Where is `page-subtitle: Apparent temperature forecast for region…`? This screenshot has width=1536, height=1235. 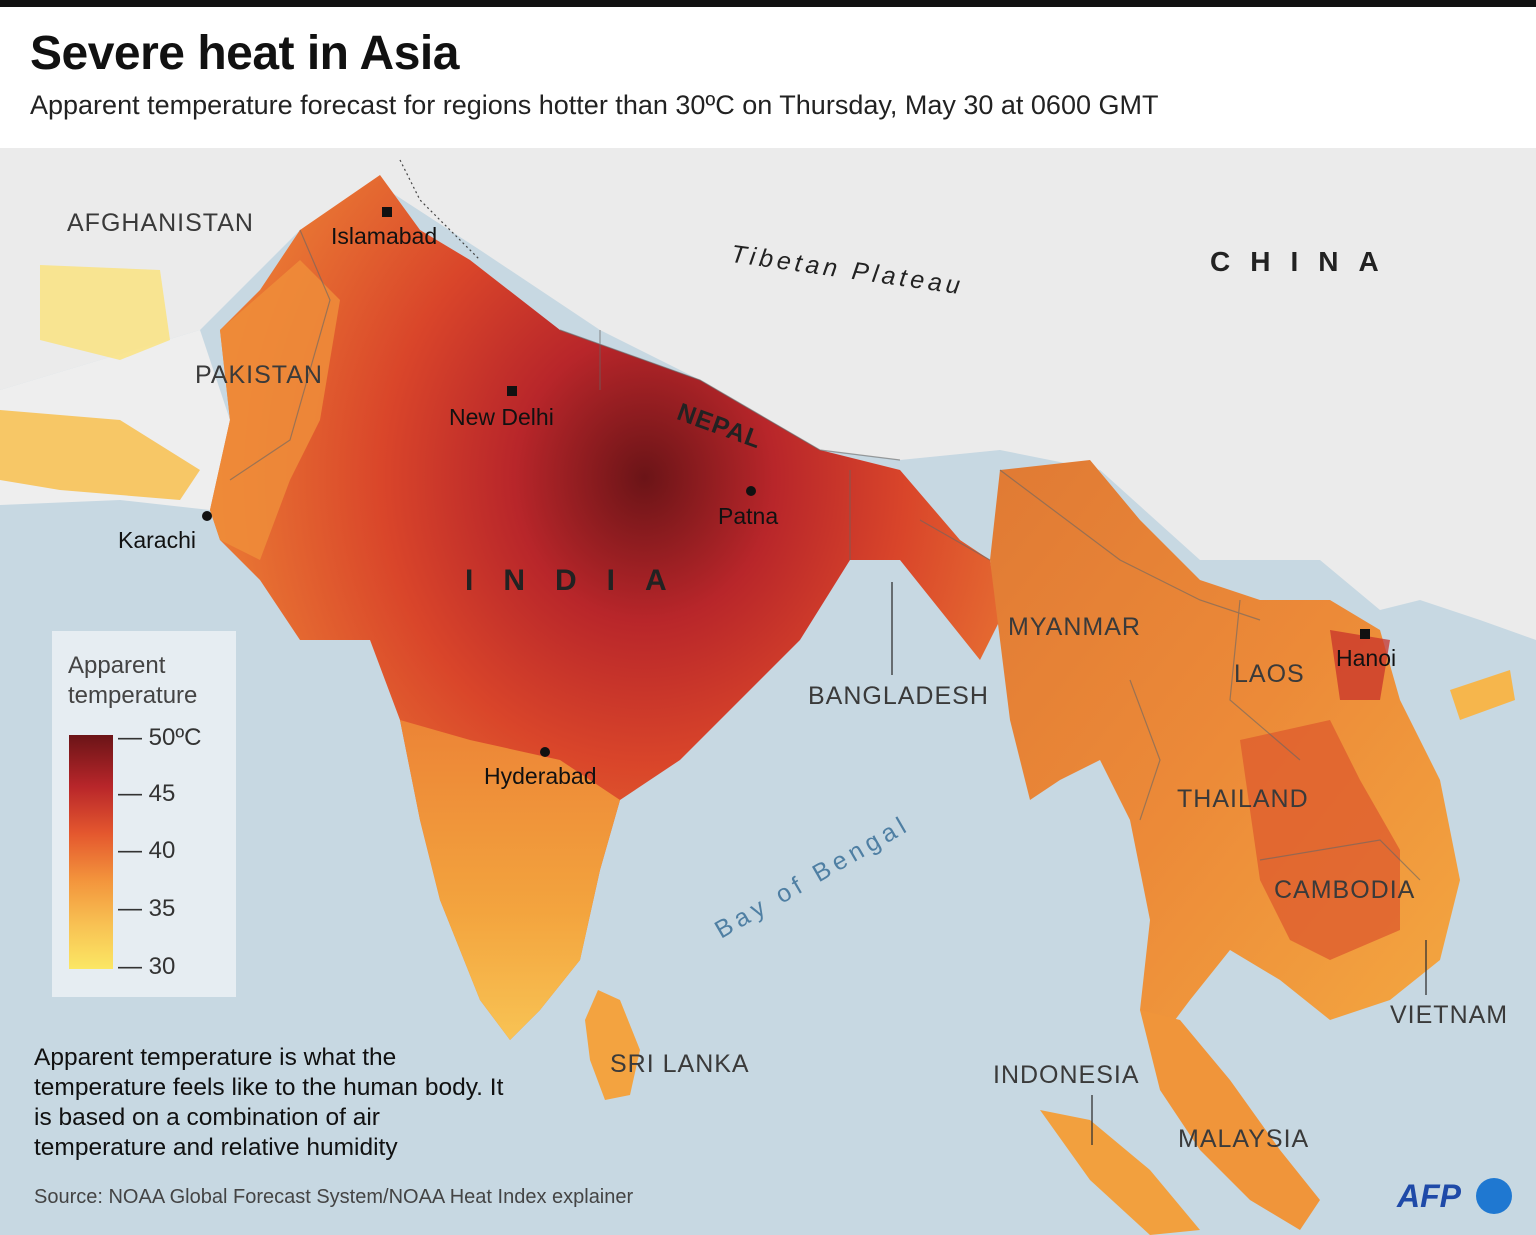 page-subtitle: Apparent temperature forecast for region… is located at coordinates (594, 105).